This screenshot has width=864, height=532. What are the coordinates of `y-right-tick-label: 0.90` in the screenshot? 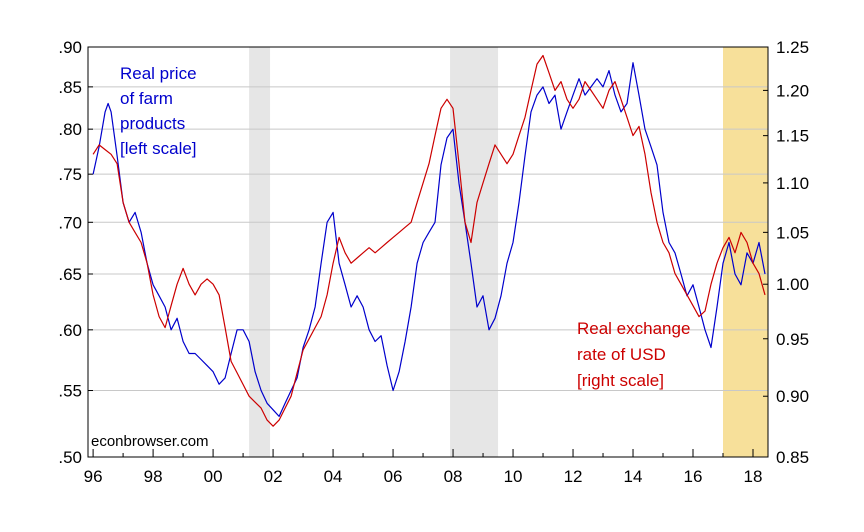 It's located at (792, 396).